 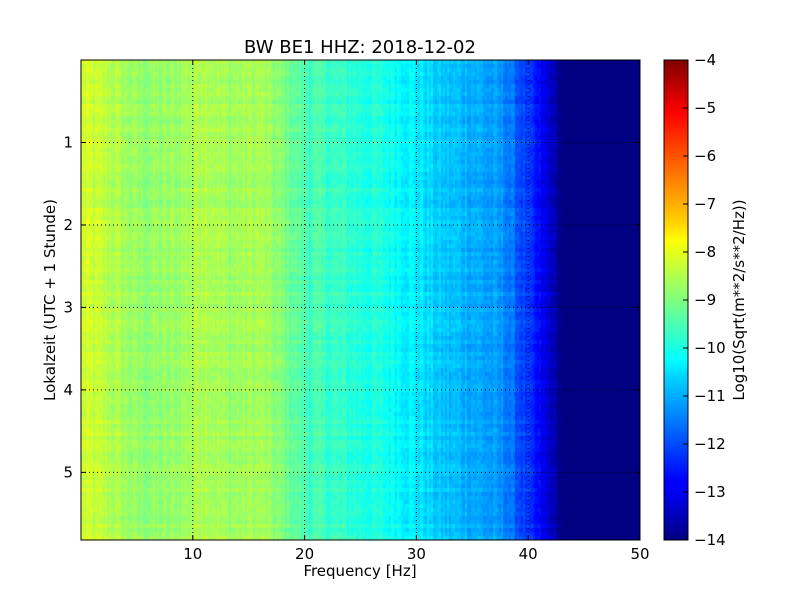 What do you see at coordinates (705, 60) in the screenshot?
I see `colorbar-tick-label: −4` at bounding box center [705, 60].